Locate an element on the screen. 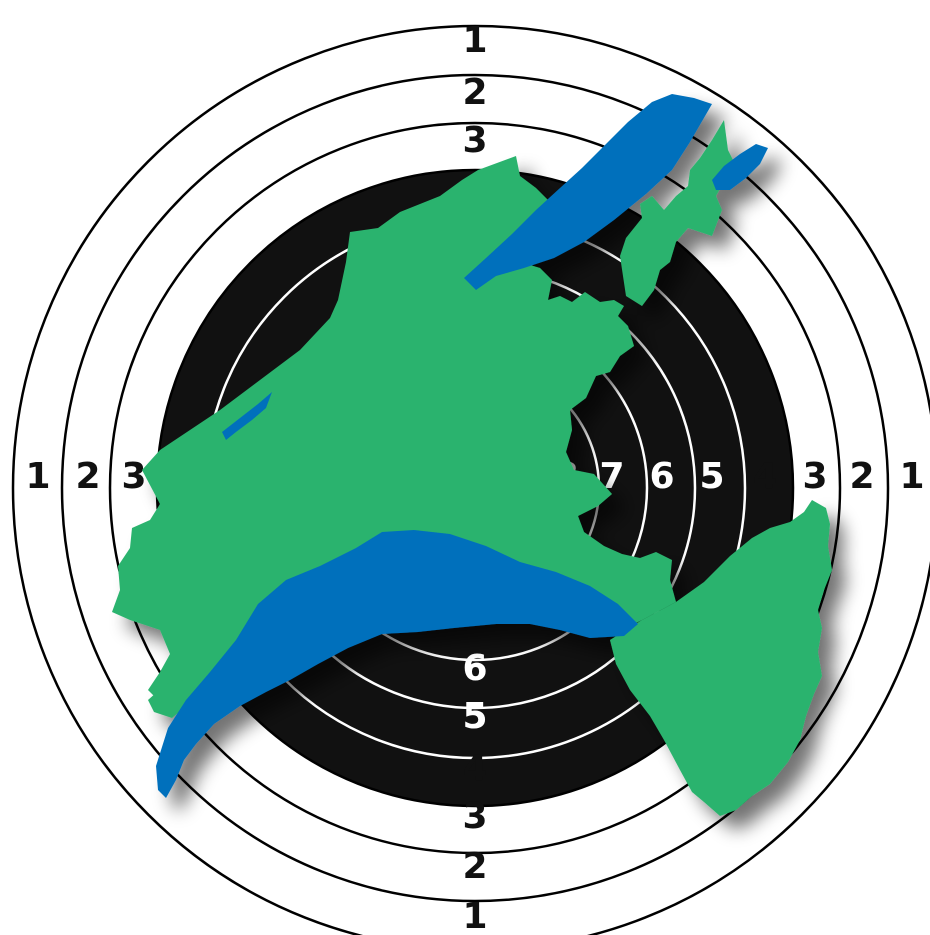  lake-joux is located at coordinates (247, 416).